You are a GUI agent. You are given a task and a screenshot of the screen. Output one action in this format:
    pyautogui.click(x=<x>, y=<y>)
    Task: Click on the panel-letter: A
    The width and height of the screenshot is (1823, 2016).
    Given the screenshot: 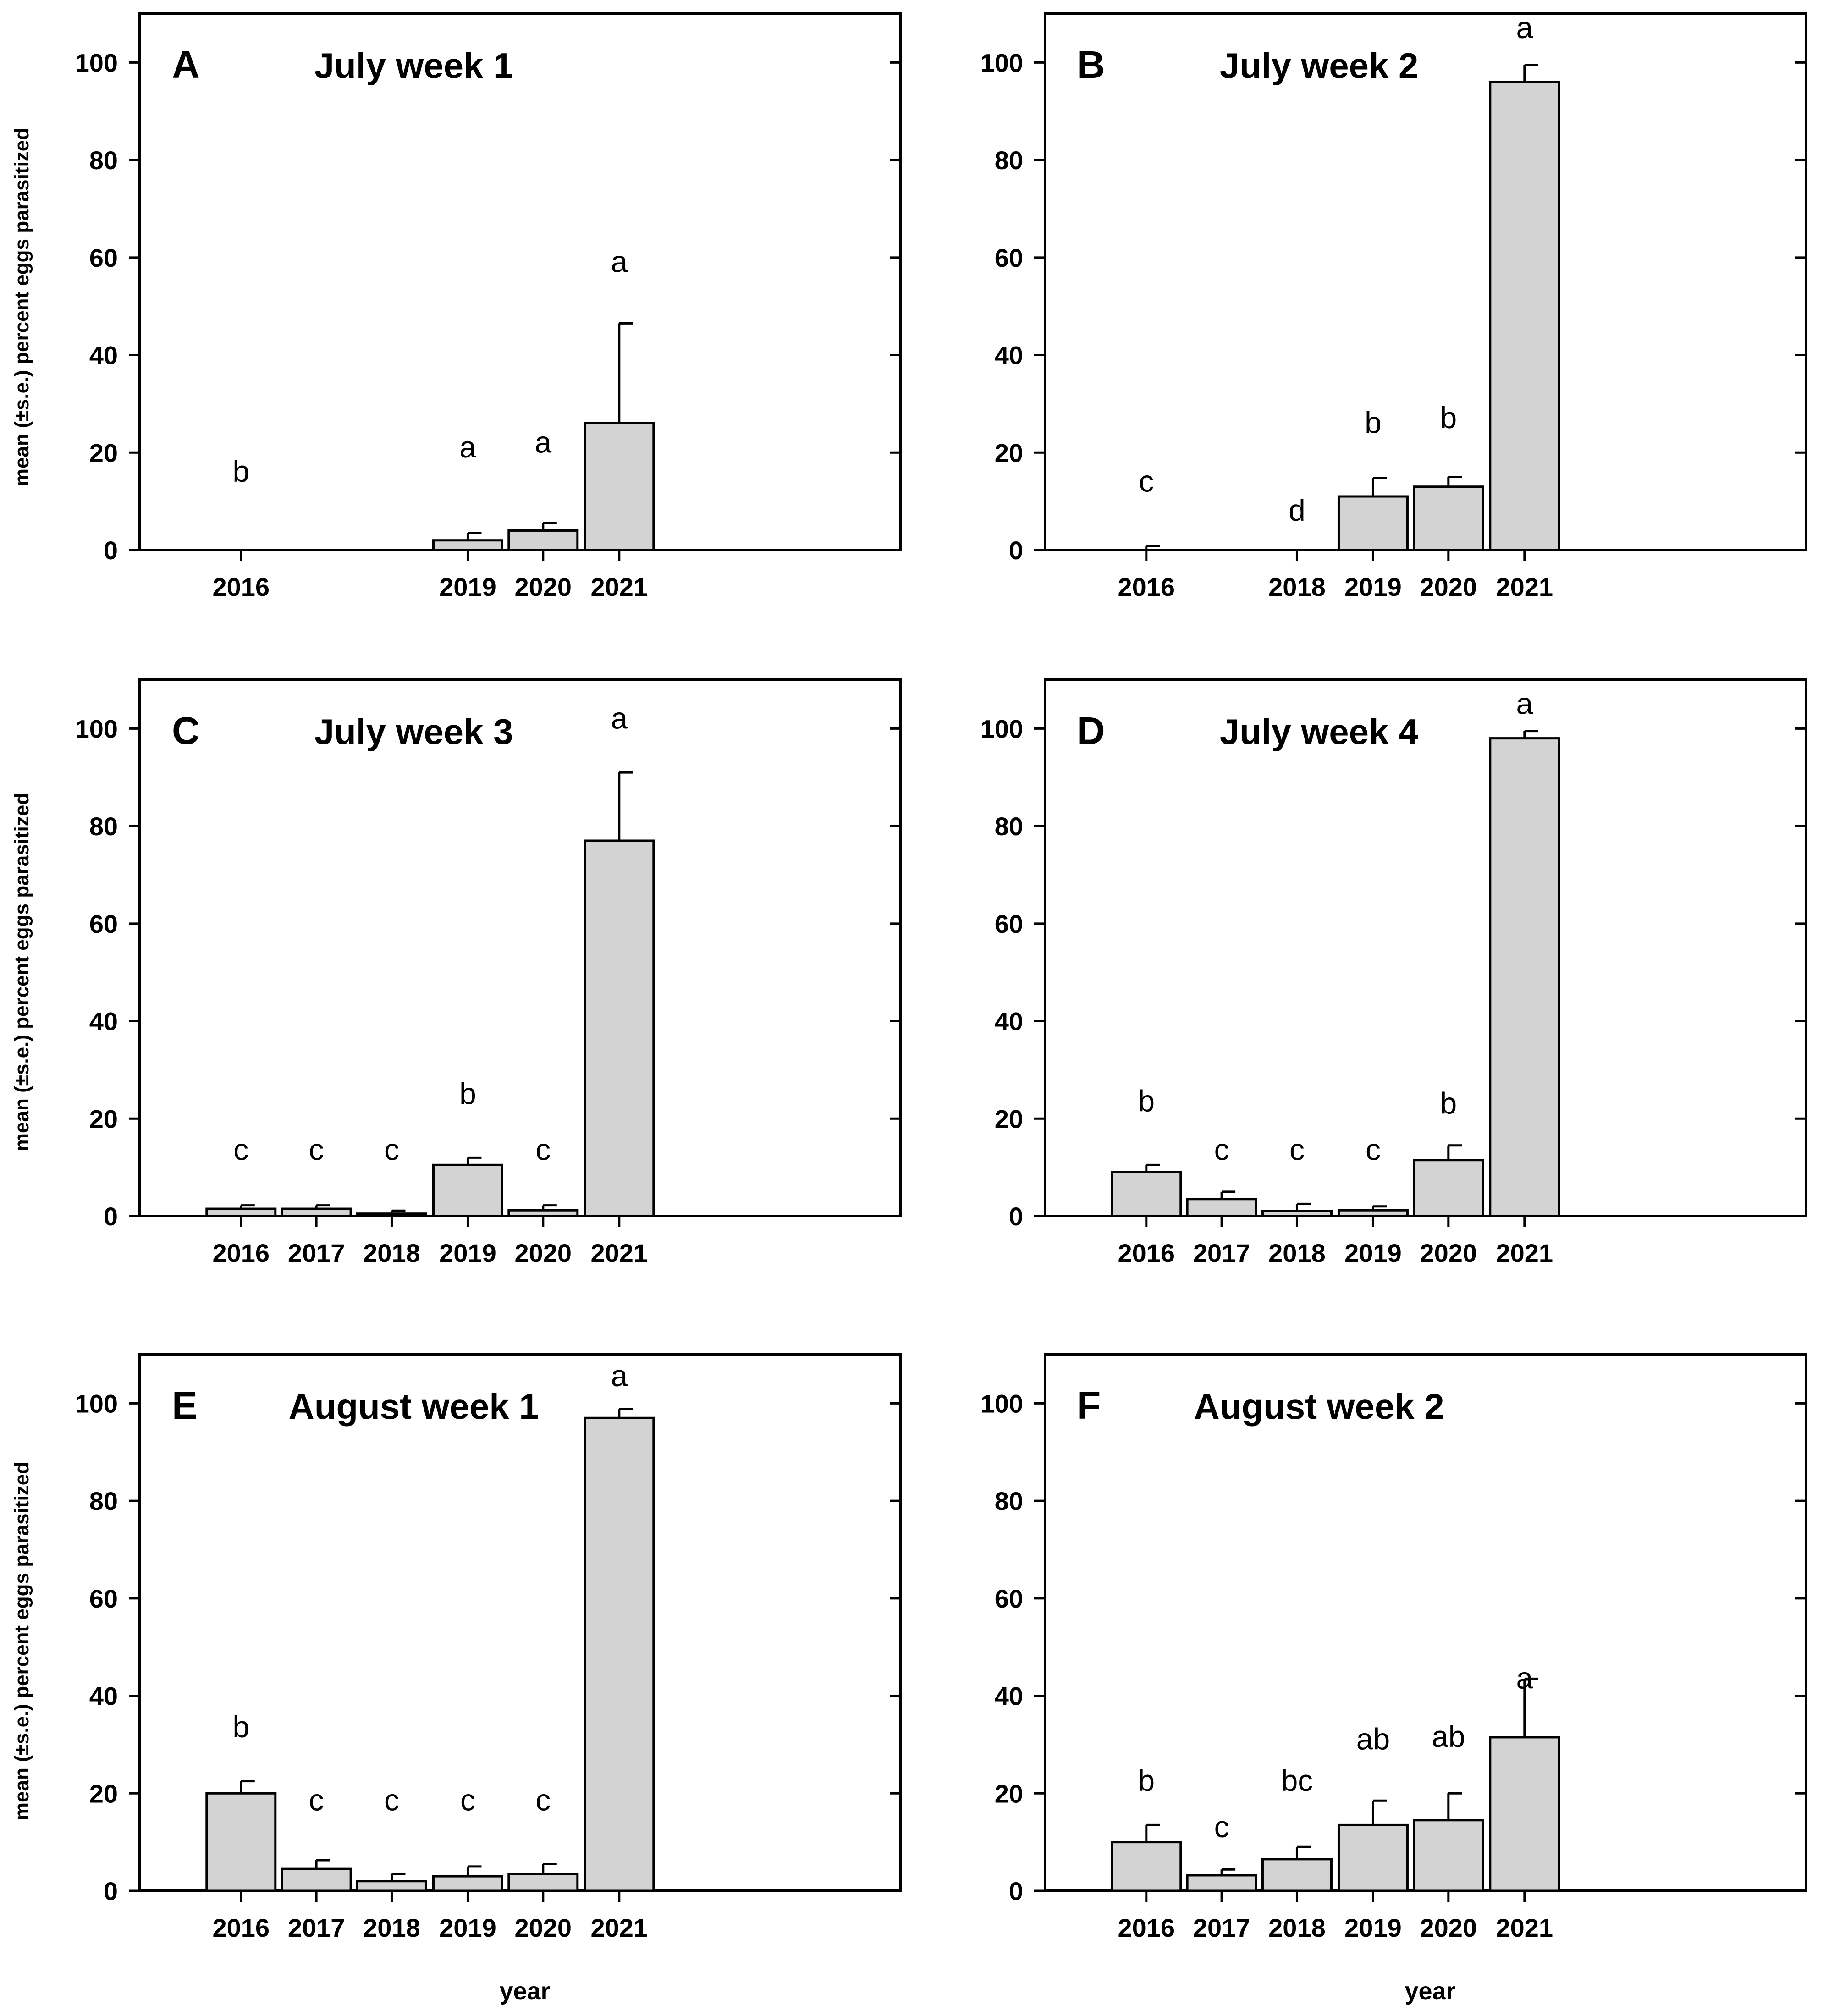 What is the action you would take?
    pyautogui.click(x=186, y=64)
    